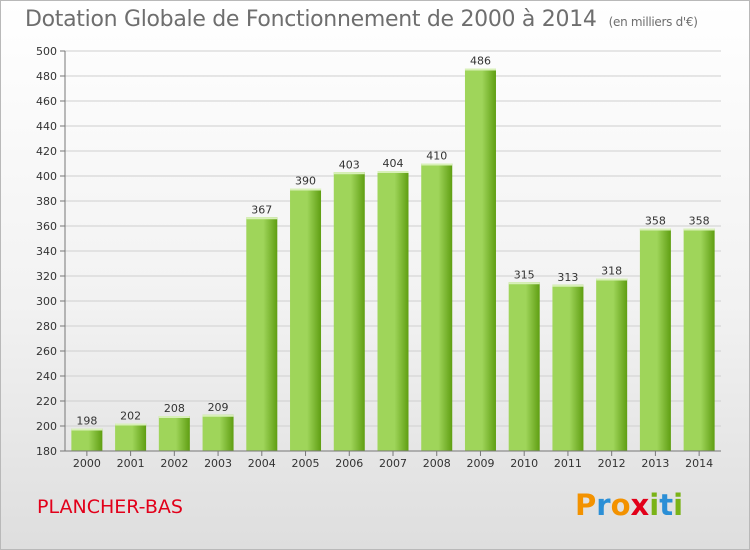 This screenshot has width=750, height=550. What do you see at coordinates (349, 463) in the screenshot?
I see `x-tick-label: 2006` at bounding box center [349, 463].